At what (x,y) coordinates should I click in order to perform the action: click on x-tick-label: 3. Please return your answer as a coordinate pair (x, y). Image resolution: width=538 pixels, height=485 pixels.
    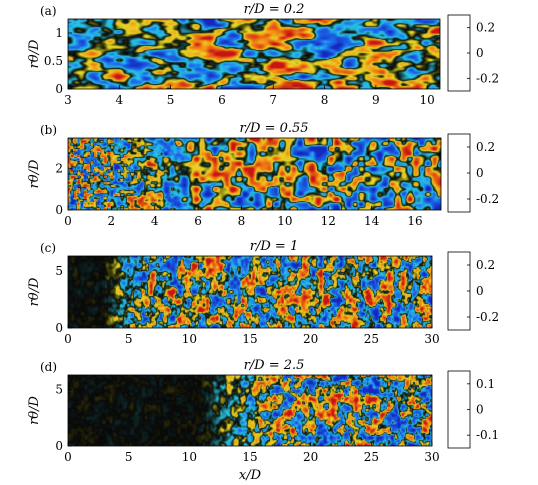
    Looking at the image, I should click on (68, 100).